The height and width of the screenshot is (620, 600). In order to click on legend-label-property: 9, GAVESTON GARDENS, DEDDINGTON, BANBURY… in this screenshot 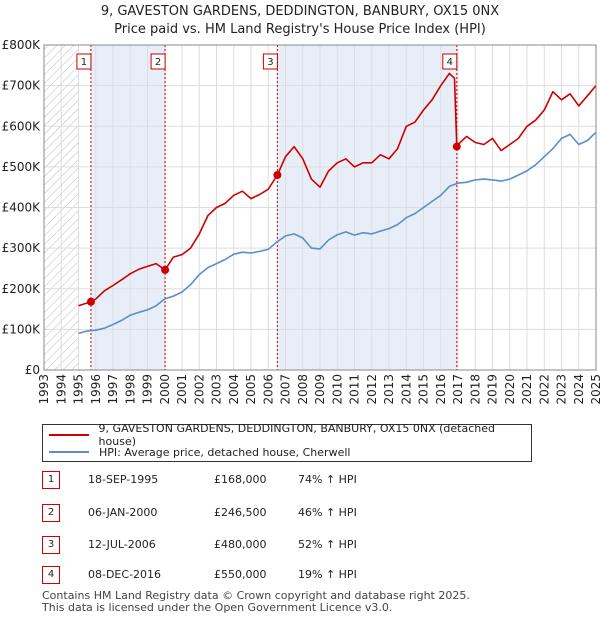, I will do `click(296, 435)`.